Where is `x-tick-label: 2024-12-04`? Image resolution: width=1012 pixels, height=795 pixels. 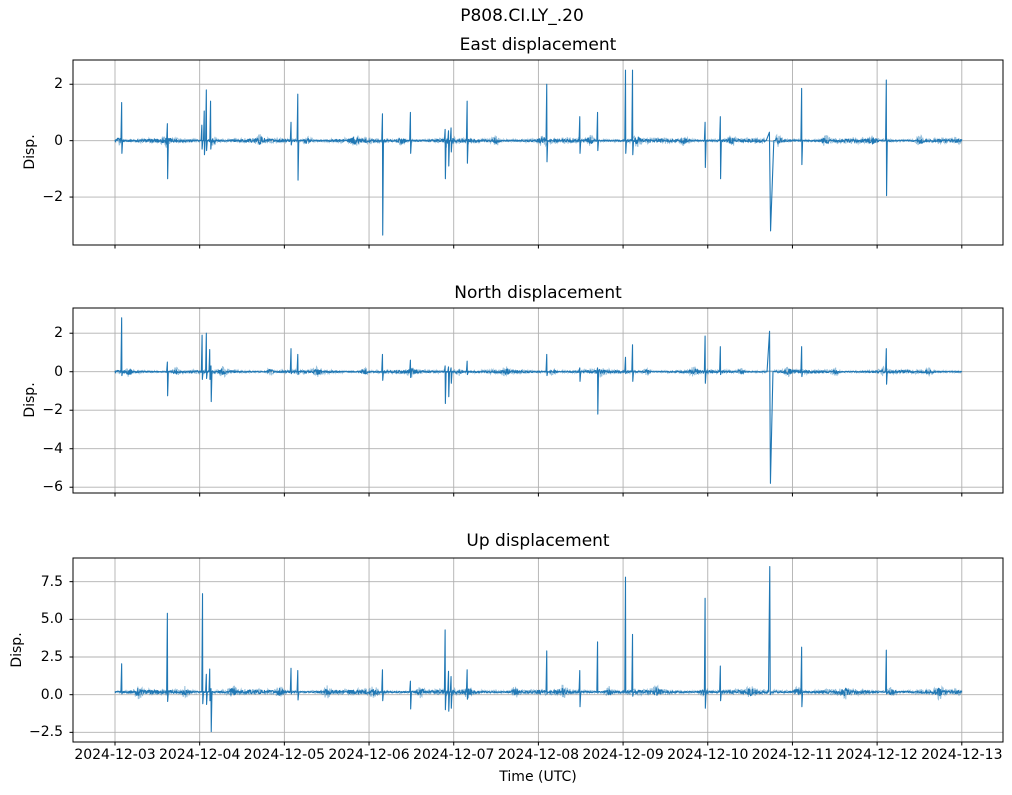 x-tick-label: 2024-12-04 is located at coordinates (199, 755).